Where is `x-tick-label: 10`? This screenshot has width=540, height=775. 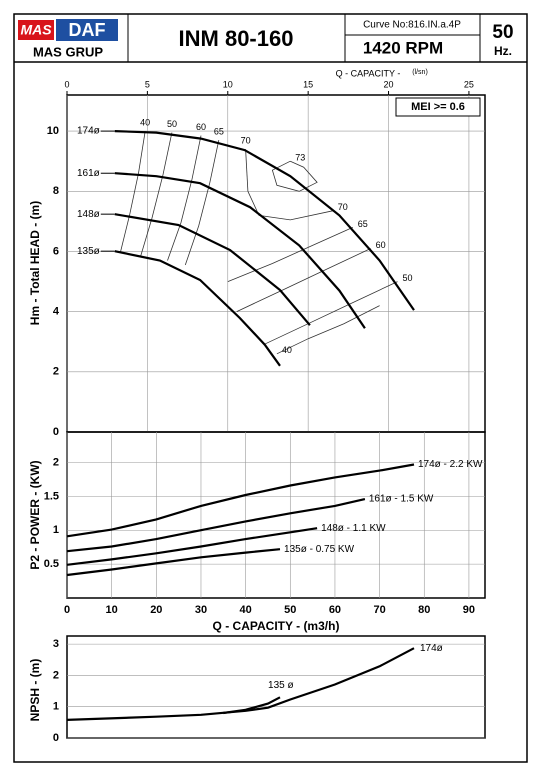 x-tick-label: 10 is located at coordinates (112, 610).